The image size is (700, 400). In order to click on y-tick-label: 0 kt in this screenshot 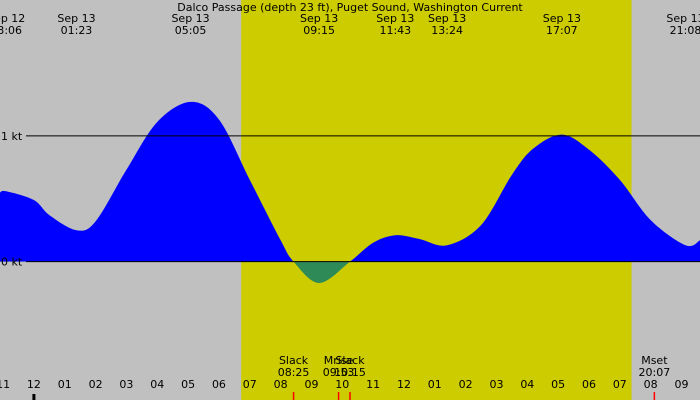, I will do `click(12, 262)`.